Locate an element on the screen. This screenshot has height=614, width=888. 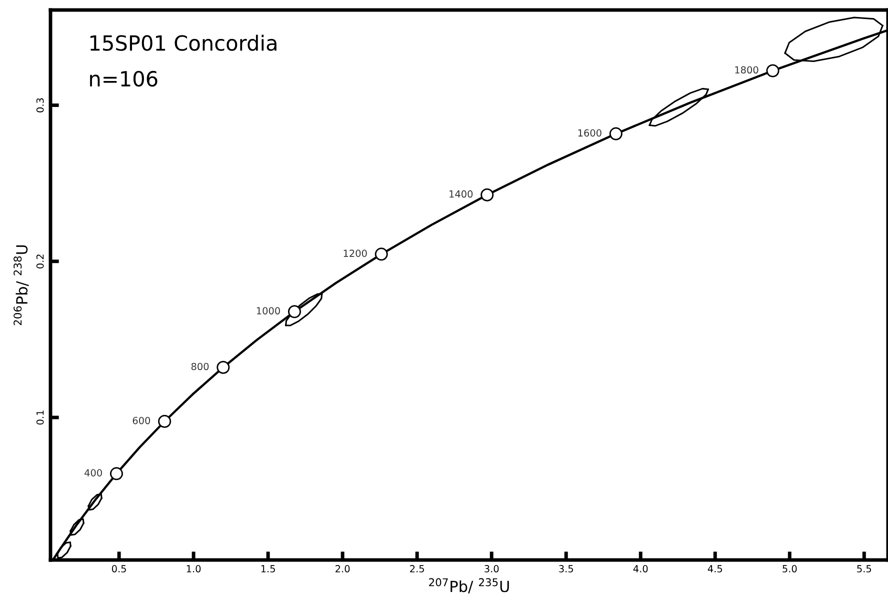
x-tick-label: 1.5 is located at coordinates (268, 568).